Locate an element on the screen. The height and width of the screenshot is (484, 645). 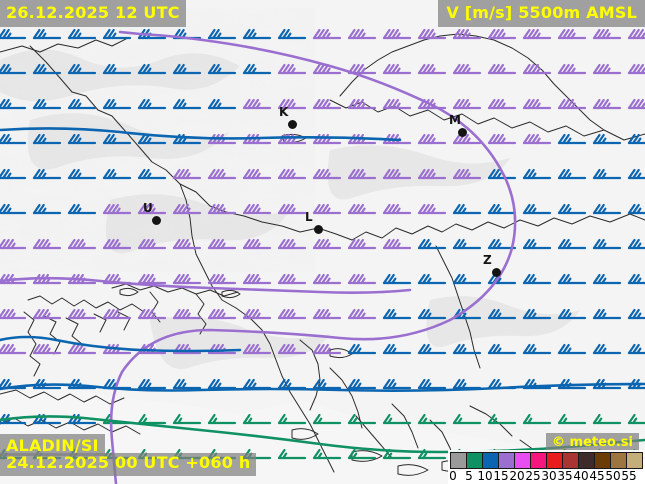
colorbar-swatches is located at coordinates (546, 460).